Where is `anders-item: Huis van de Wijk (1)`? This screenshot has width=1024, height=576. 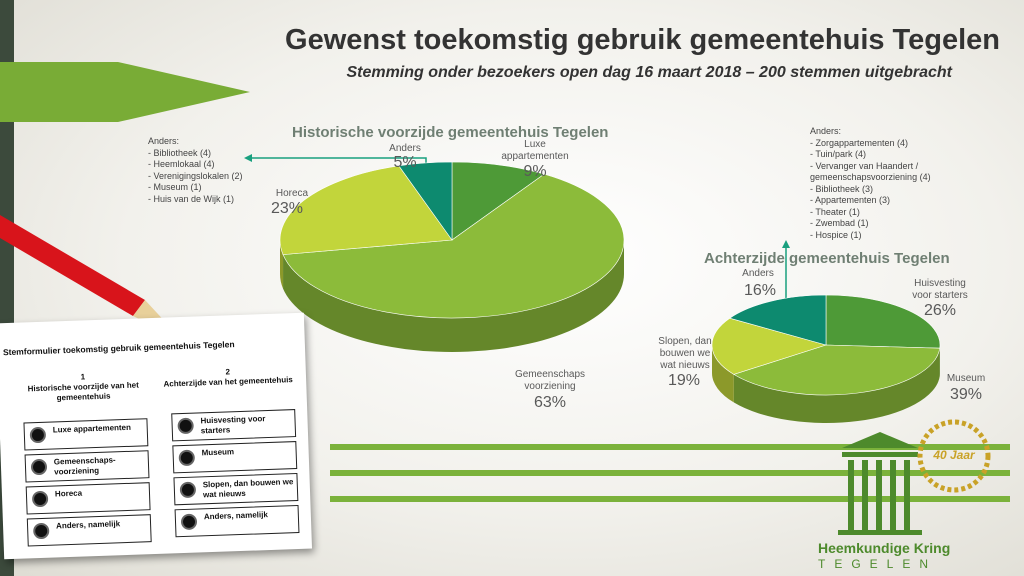 anders-item: Huis van de Wijk (1) is located at coordinates (195, 200).